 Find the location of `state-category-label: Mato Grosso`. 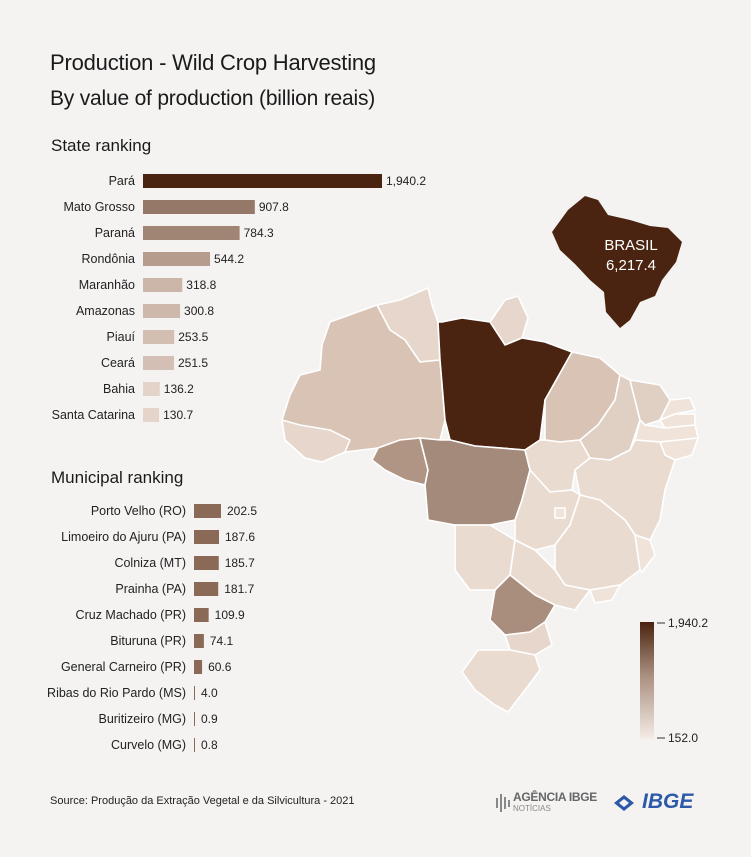

state-category-label: Mato Grosso is located at coordinates (99, 207).